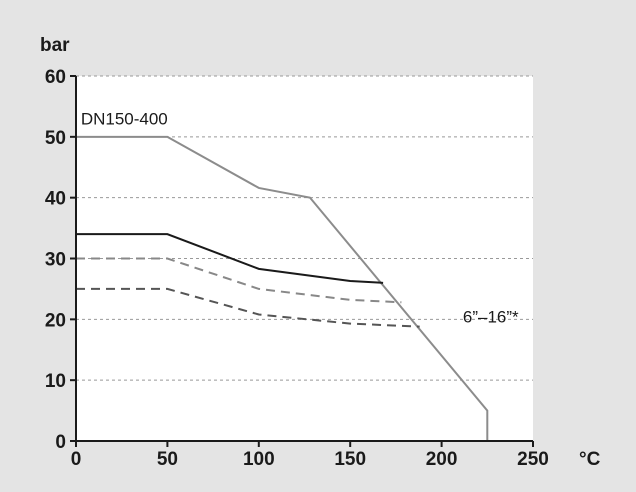 This screenshot has width=636, height=492. I want to click on annotation-2: 6”–16”*, so click(491, 316).